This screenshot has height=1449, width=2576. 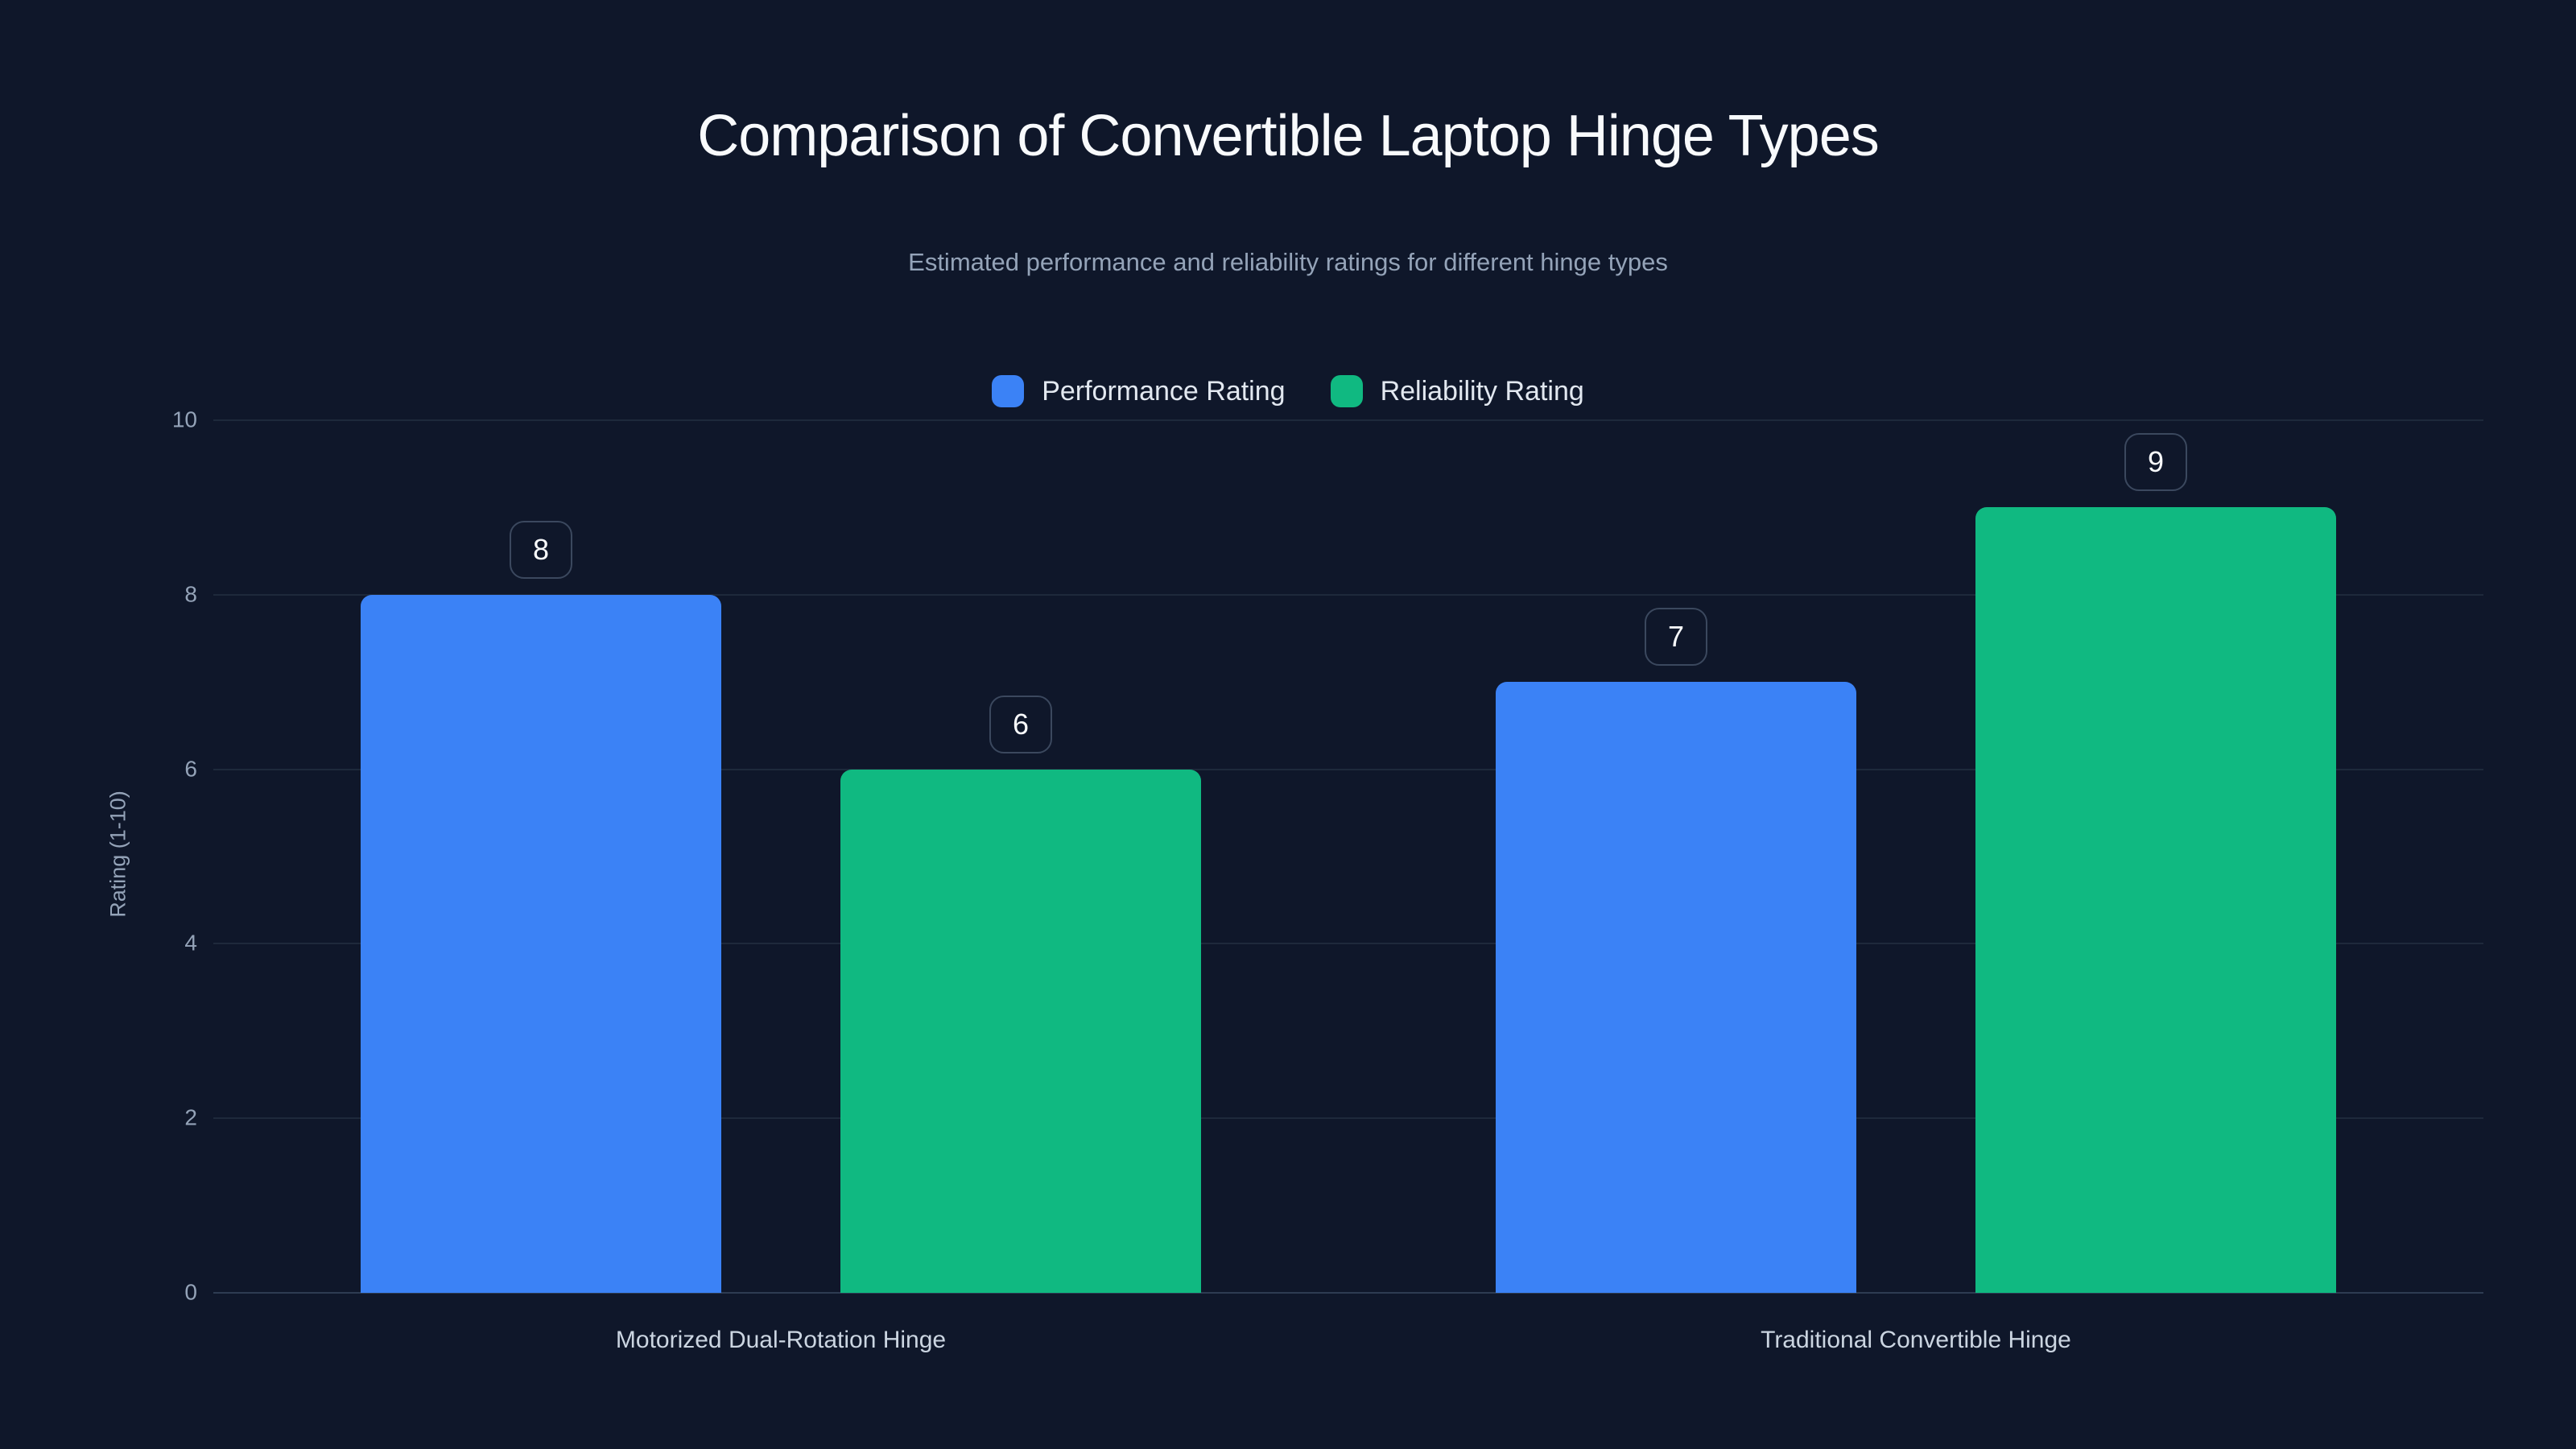 I want to click on legend-item-performance-rating: Performance Rating, so click(x=1139, y=391).